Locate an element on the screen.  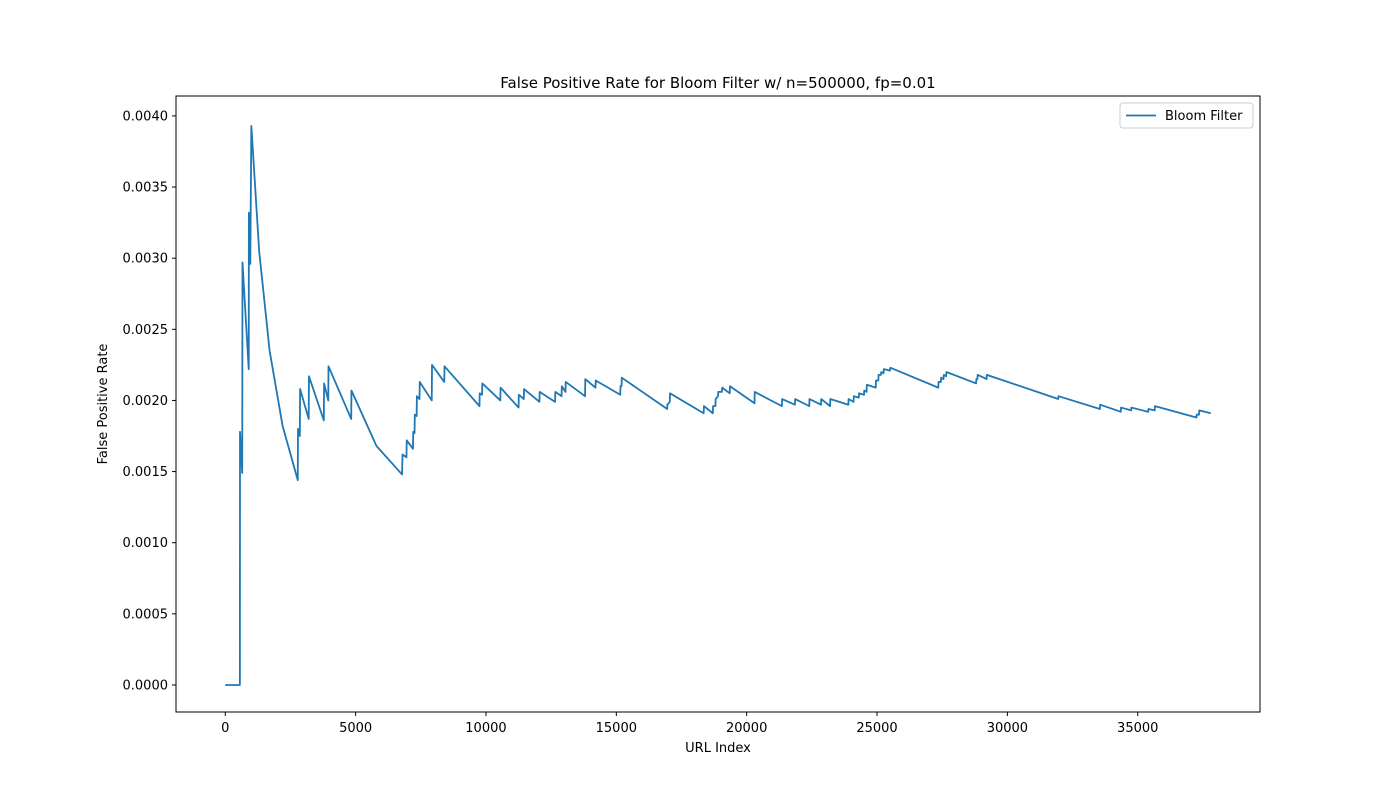
y-tick-label: 0.0000 is located at coordinates (146, 685).